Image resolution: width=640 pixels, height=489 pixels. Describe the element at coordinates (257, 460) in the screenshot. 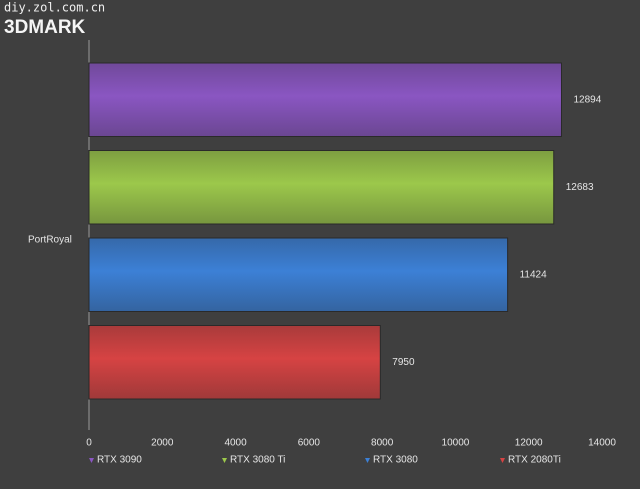

I see `legend-label: RTX 3080 Ti` at that location.